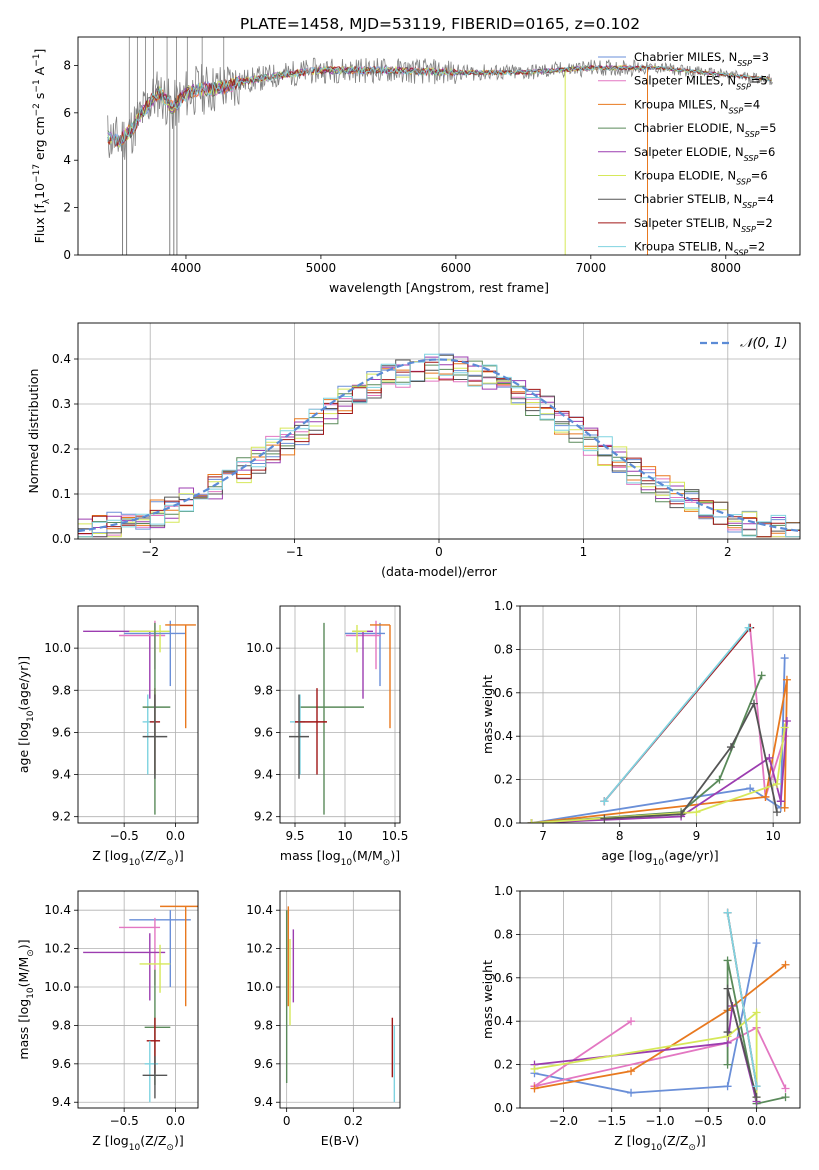 This screenshot has width=819, height=1170. Describe the element at coordinates (47, 201) in the screenshot. I see `label-part: λ` at that location.